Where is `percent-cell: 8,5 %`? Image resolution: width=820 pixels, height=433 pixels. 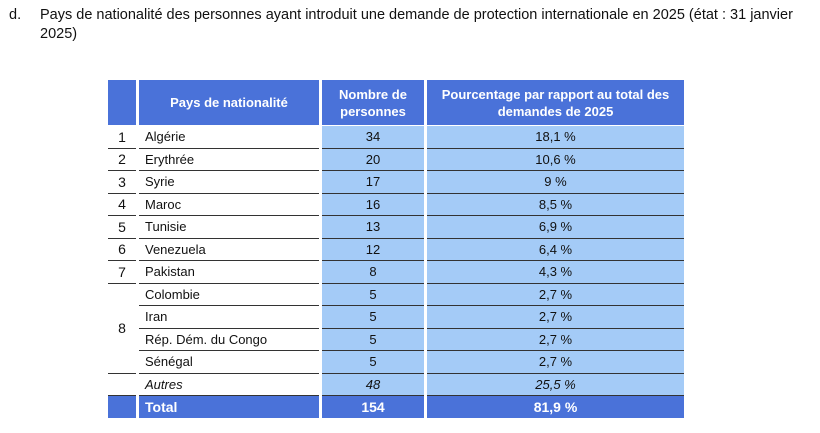
percent-cell: 8,5 % is located at coordinates (555, 204).